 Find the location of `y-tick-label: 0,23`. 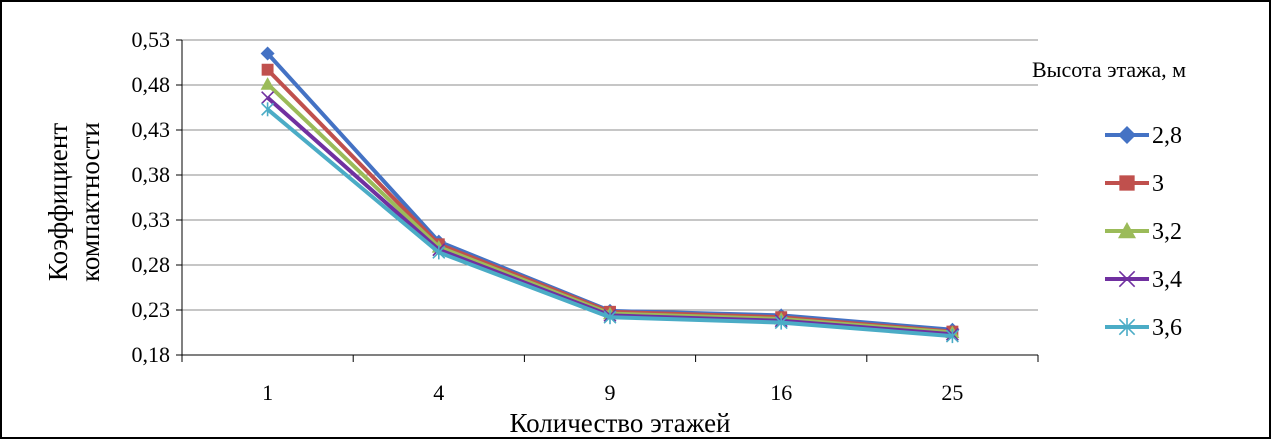

y-tick-label: 0,23 is located at coordinates (151, 309).